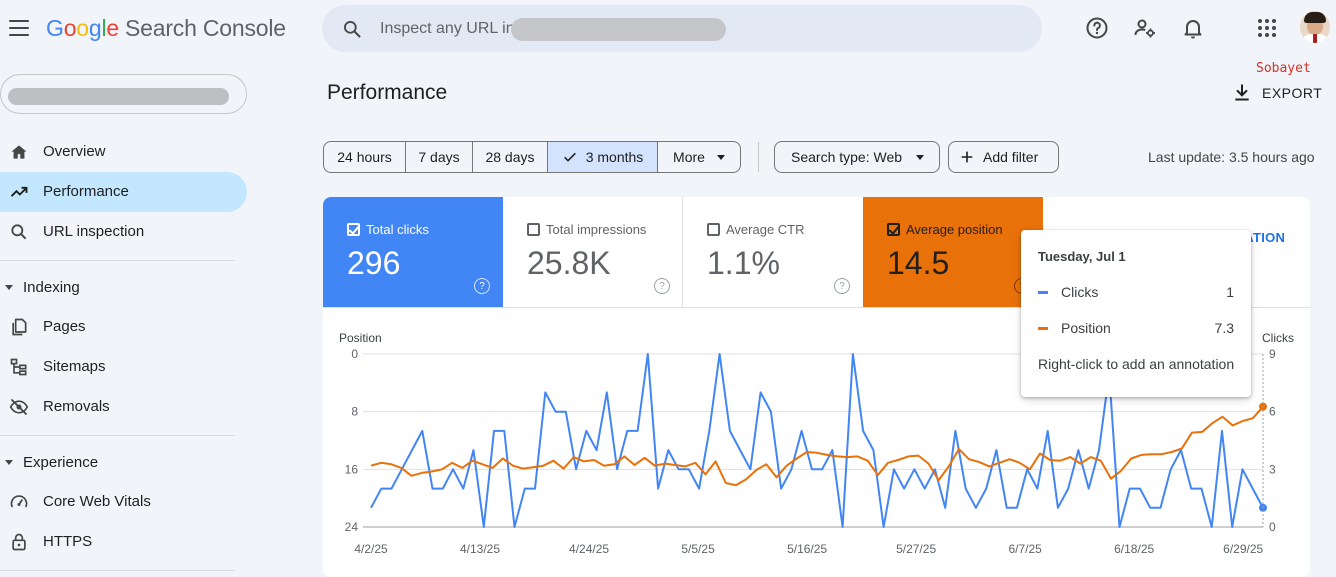  Describe the element at coordinates (18, 367) in the screenshot. I see `sitemap-icon` at that location.